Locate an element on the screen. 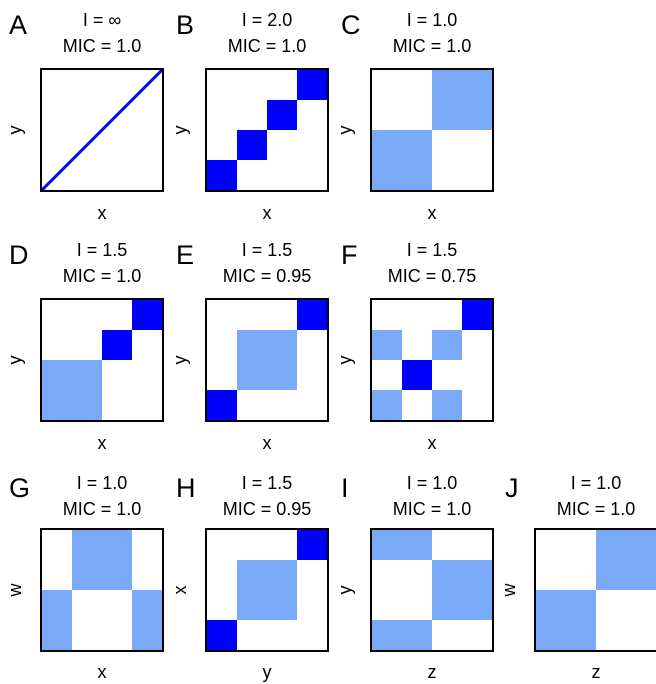 The width and height of the screenshot is (656, 684). diagonal-line-path is located at coordinates (102, 130).